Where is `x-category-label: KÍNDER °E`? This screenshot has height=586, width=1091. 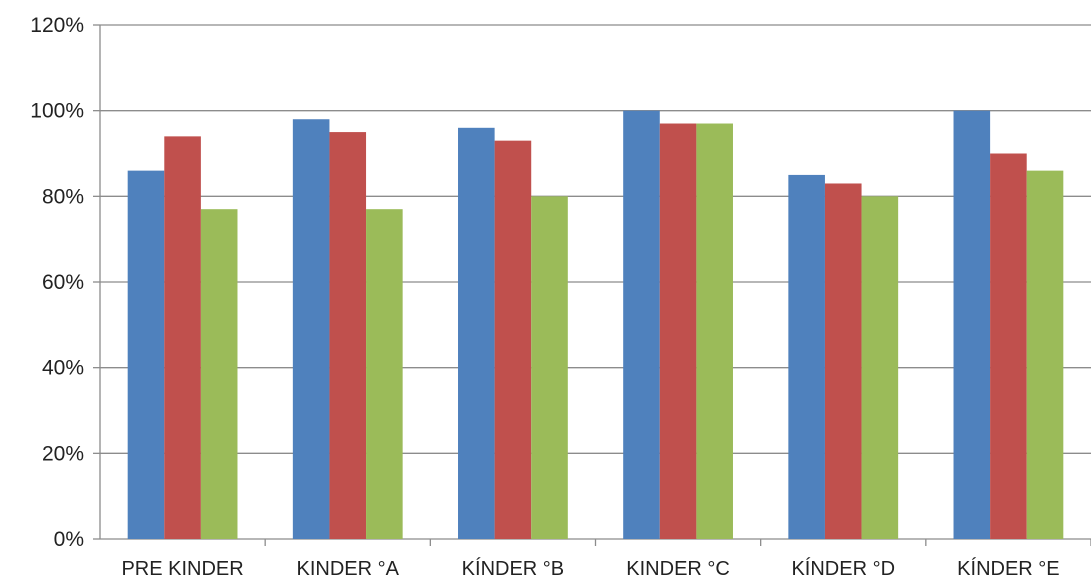 x-category-label: KÍNDER °E is located at coordinates (1008, 568).